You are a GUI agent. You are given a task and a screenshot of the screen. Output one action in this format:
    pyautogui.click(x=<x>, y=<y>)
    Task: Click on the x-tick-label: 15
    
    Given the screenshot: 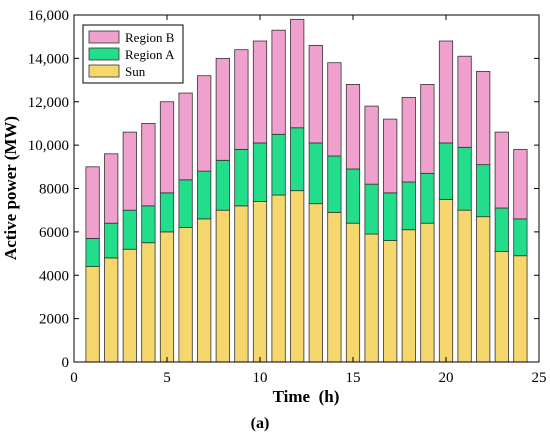 What is the action you would take?
    pyautogui.click(x=353, y=378)
    